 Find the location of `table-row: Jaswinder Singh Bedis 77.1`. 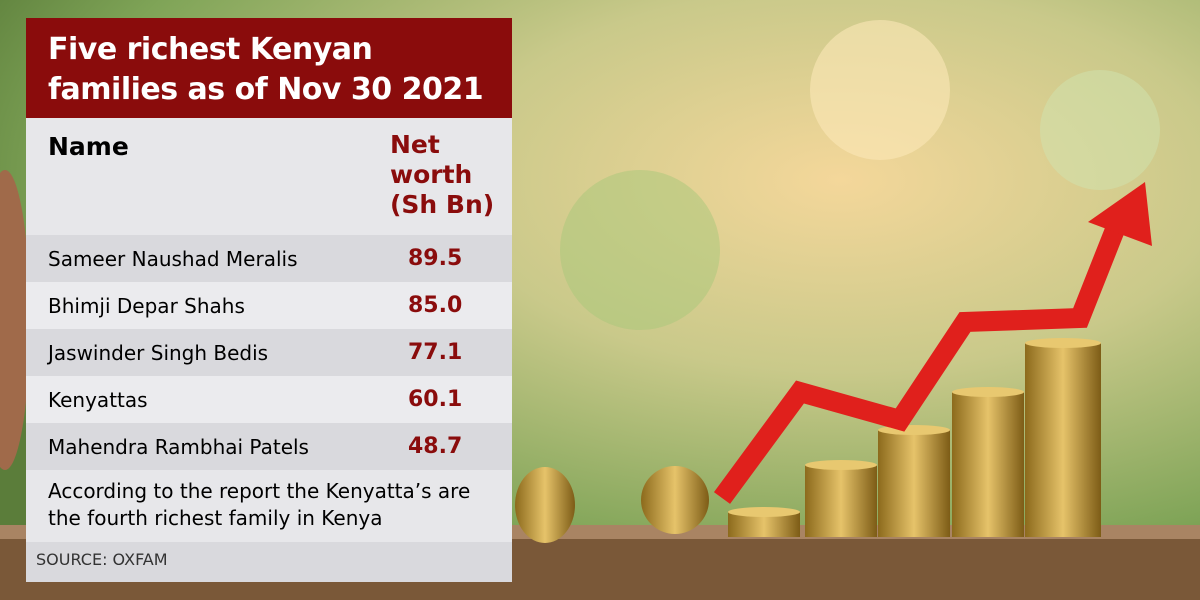

table-row: Jaswinder Singh Bedis 77.1 is located at coordinates (269, 352).